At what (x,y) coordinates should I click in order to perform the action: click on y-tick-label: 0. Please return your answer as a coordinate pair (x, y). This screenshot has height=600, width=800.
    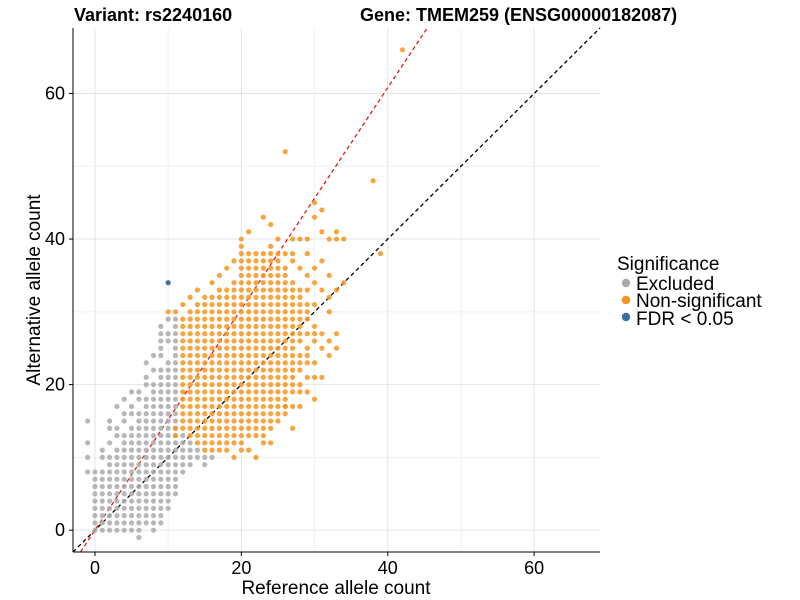
    Looking at the image, I should click on (60, 530).